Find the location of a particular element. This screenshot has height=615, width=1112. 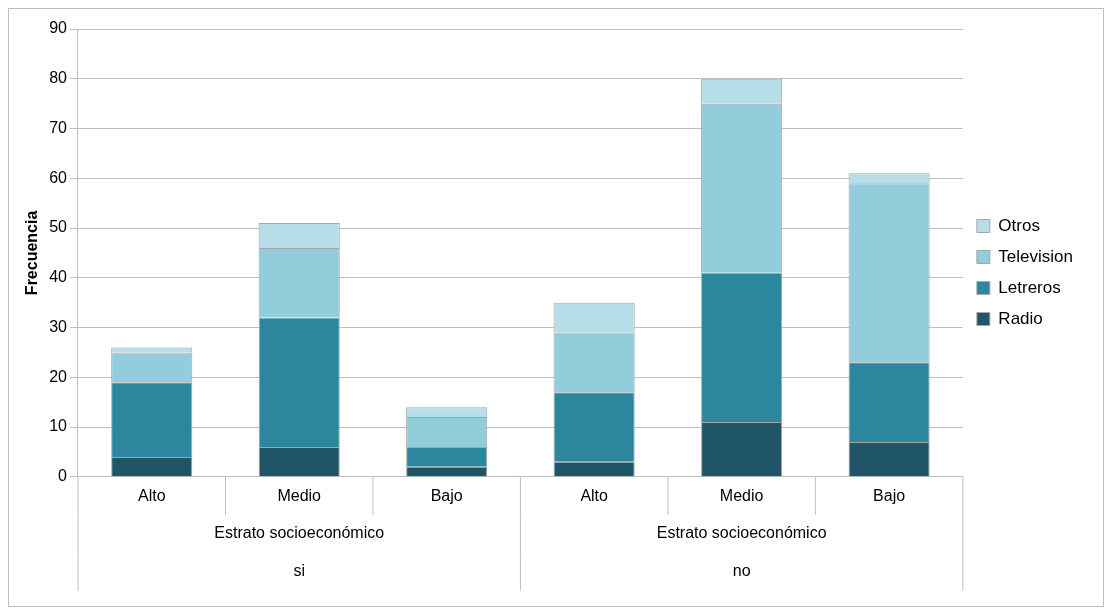

y-tick-label: 30 is located at coordinates (58, 326).